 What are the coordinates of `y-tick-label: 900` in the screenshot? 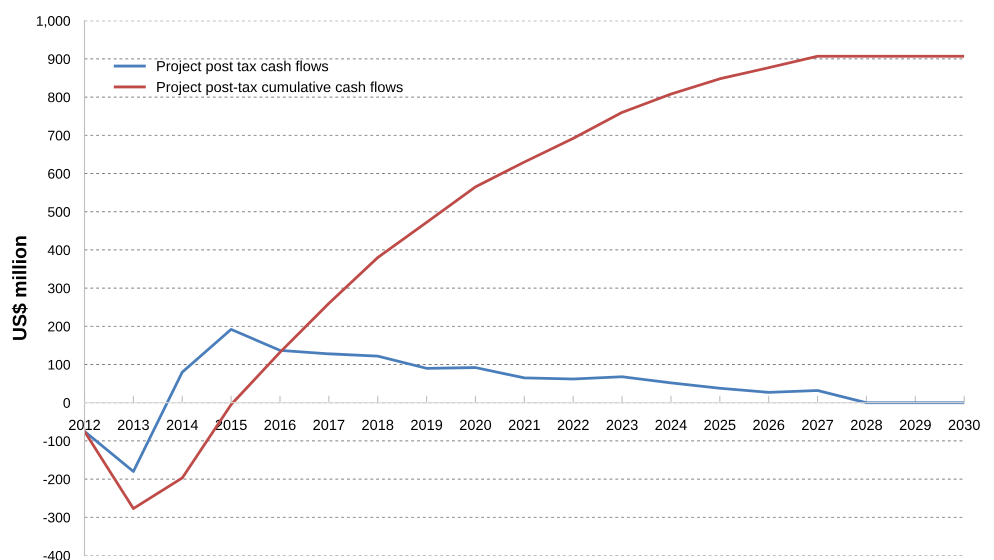 It's located at (59, 59).